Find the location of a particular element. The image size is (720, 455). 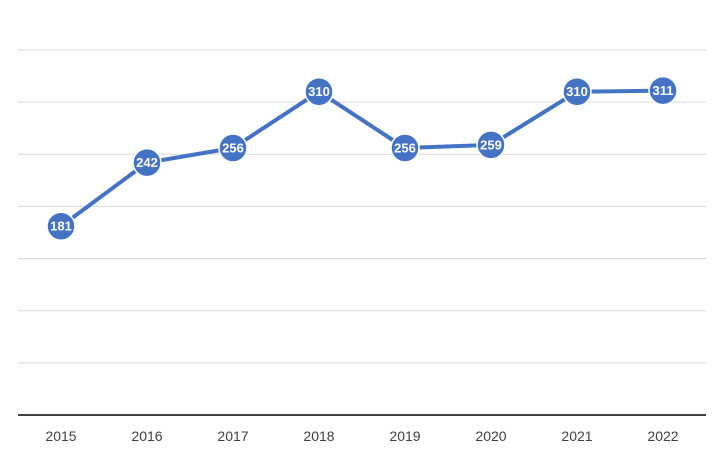

data-label-2016: 242 is located at coordinates (147, 162).